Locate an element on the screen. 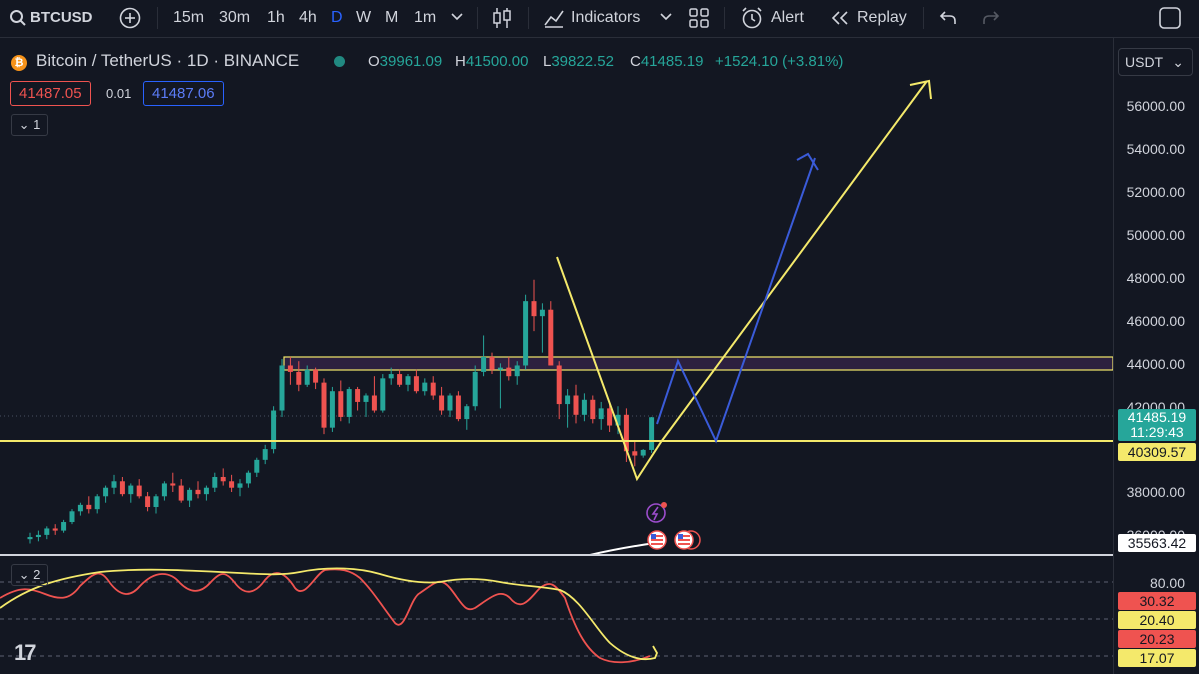 The image size is (1199, 674). us-flag-event-icon is located at coordinates (657, 540).